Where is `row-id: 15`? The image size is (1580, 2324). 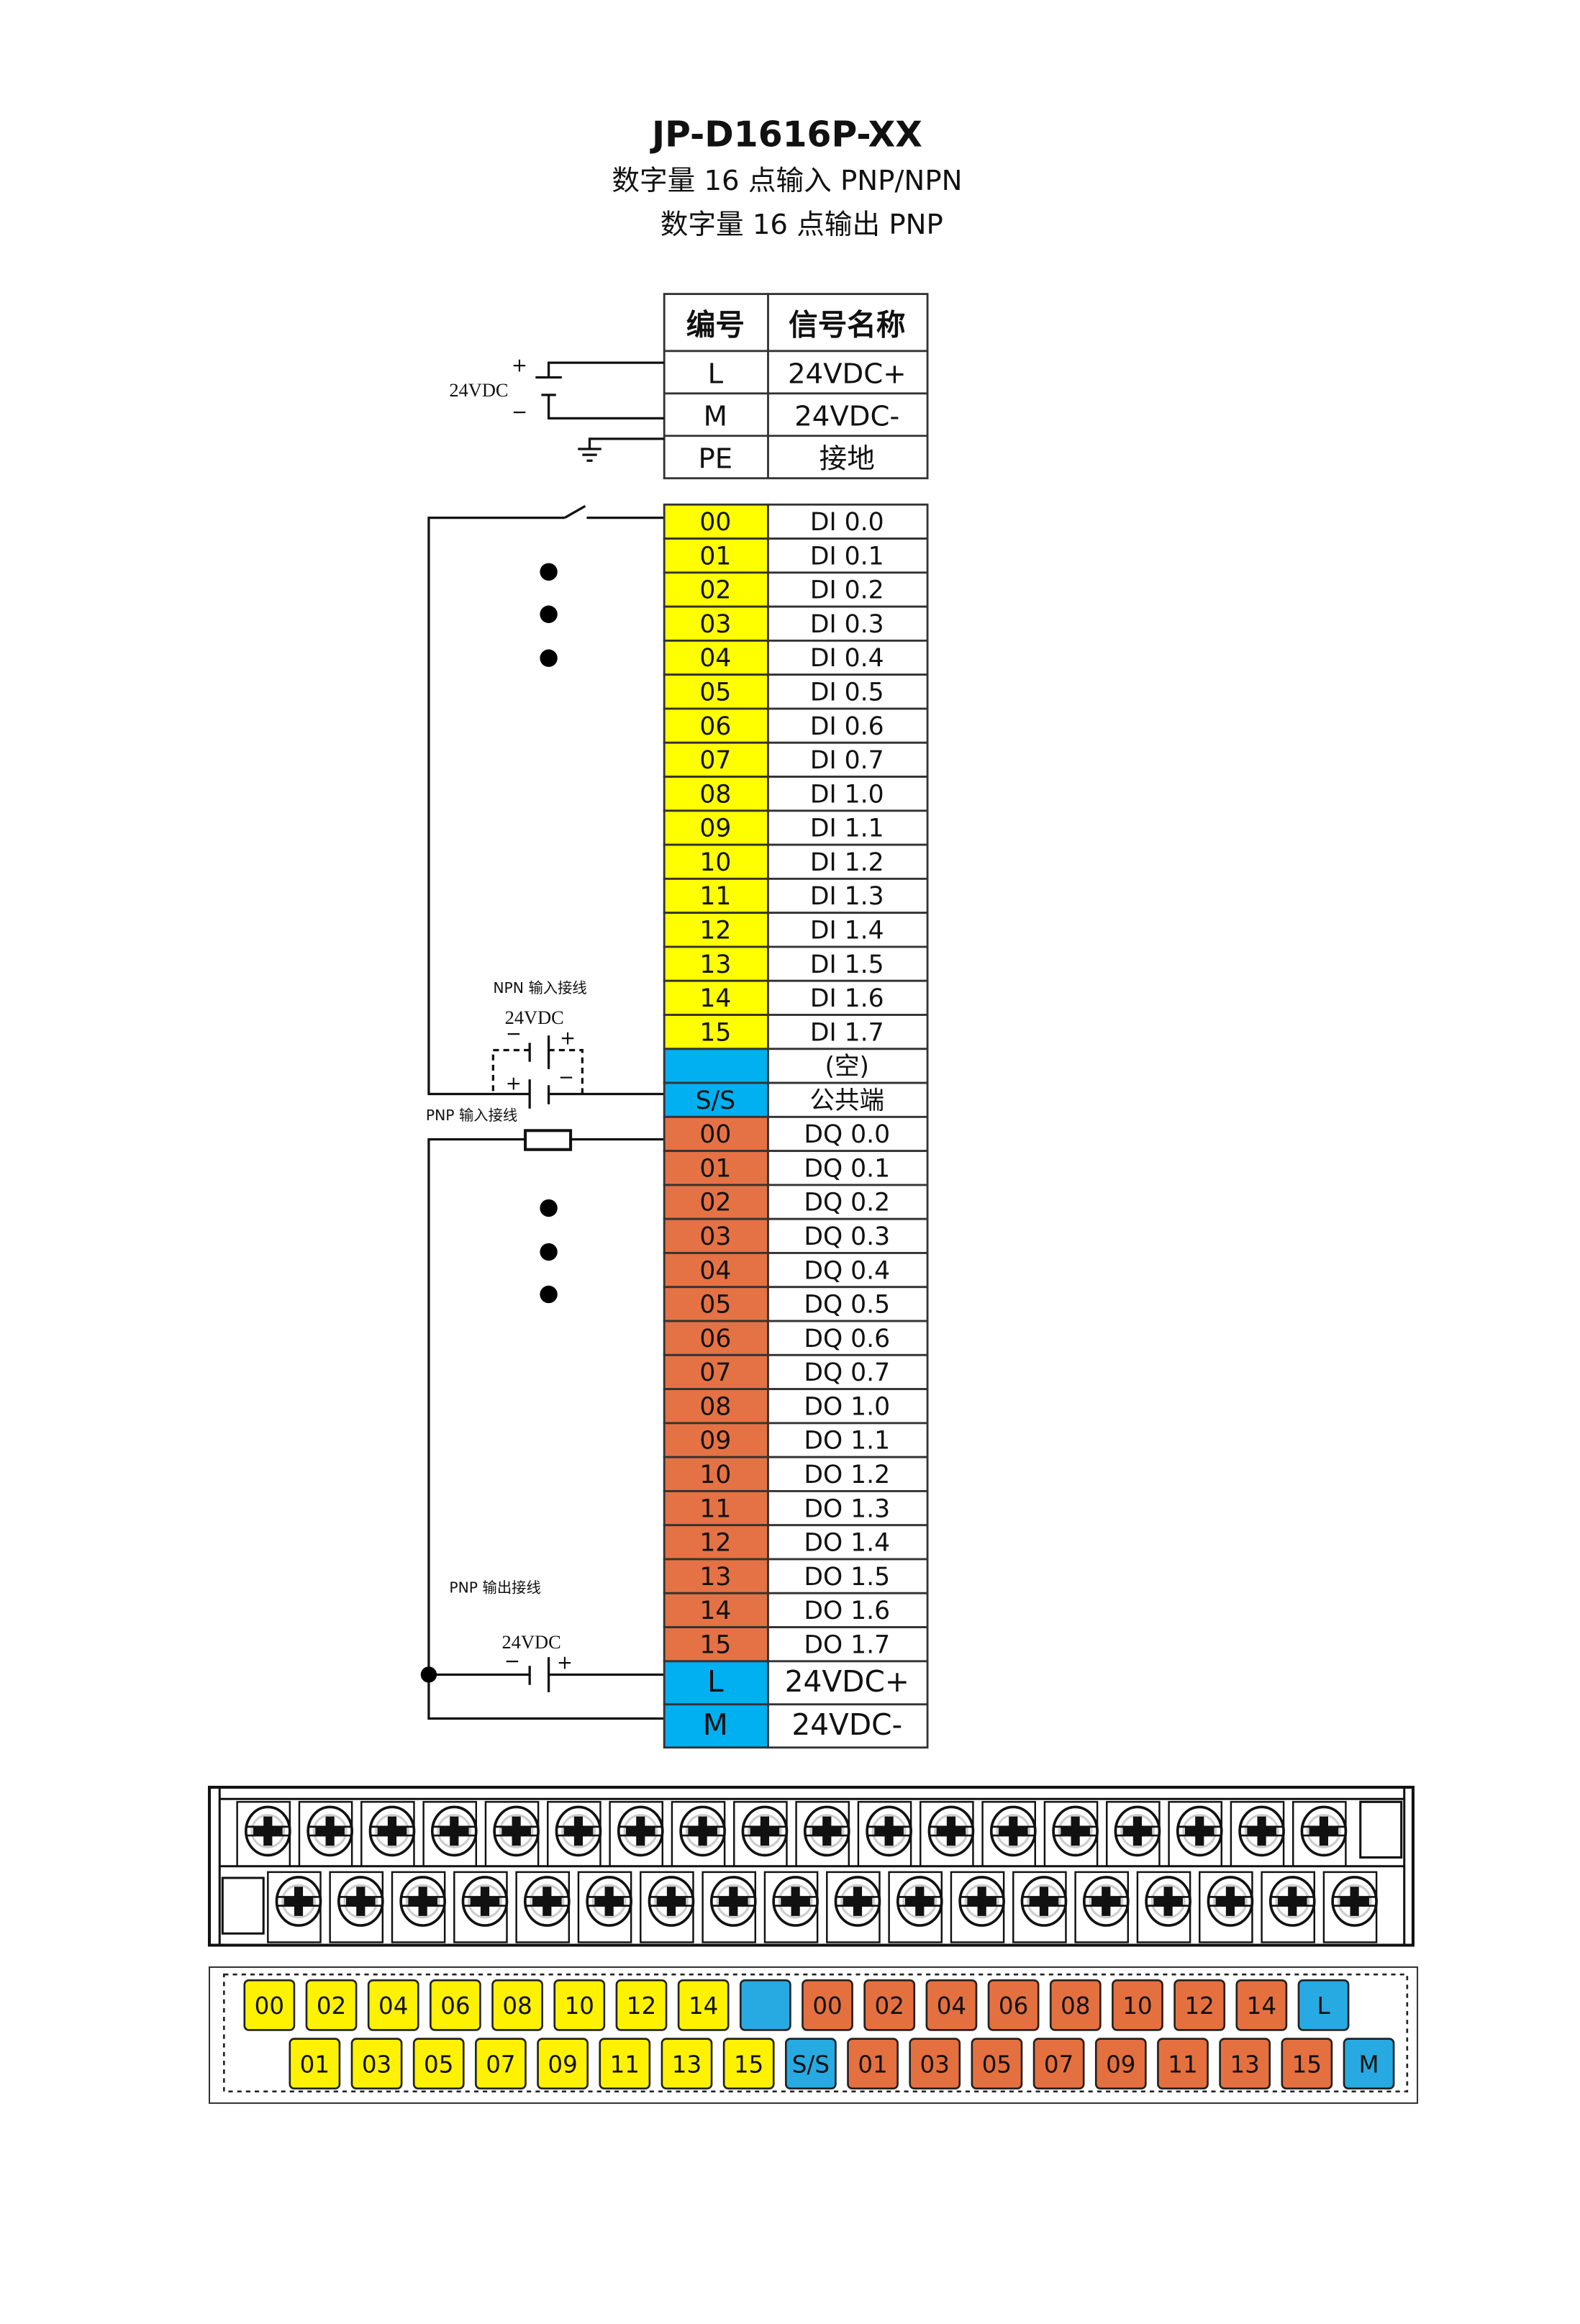 row-id: 15 is located at coordinates (715, 1644).